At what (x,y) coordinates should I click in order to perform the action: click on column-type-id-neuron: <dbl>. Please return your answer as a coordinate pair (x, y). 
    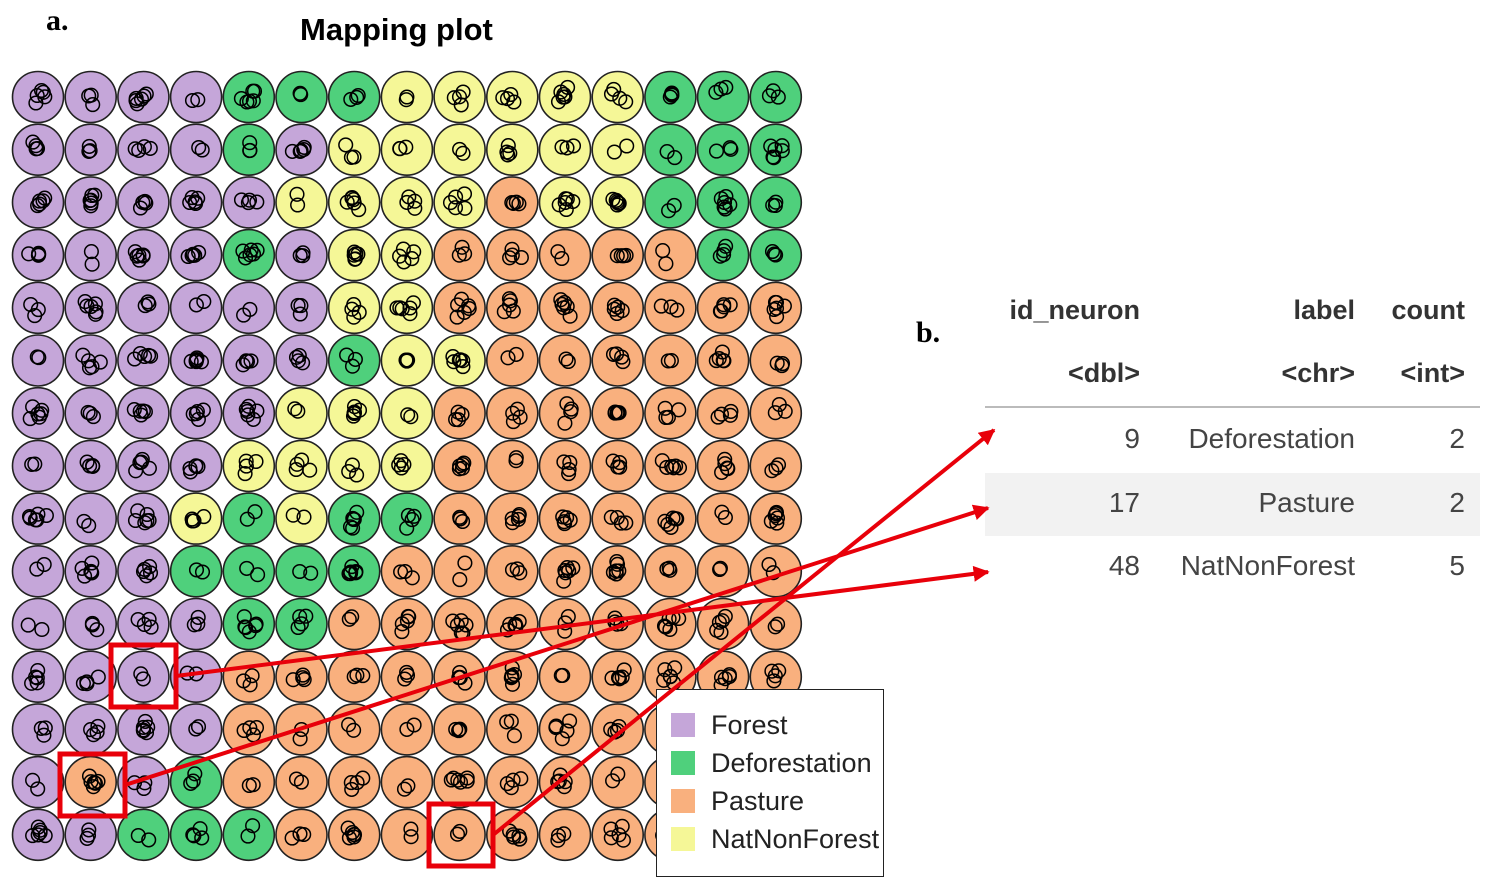
    Looking at the image, I should click on (1103, 373).